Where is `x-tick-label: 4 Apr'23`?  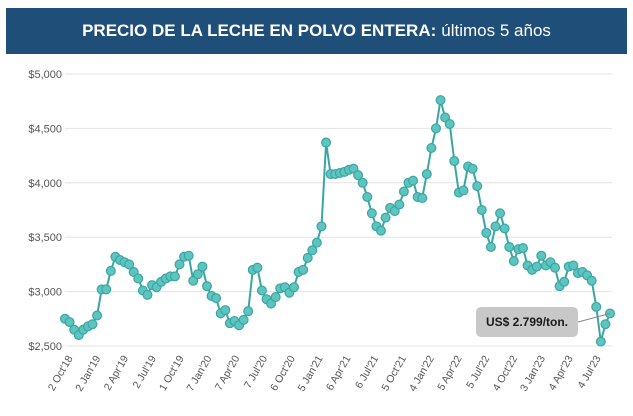
x-tick-label: 4 Apr'23 is located at coordinates (561, 372).